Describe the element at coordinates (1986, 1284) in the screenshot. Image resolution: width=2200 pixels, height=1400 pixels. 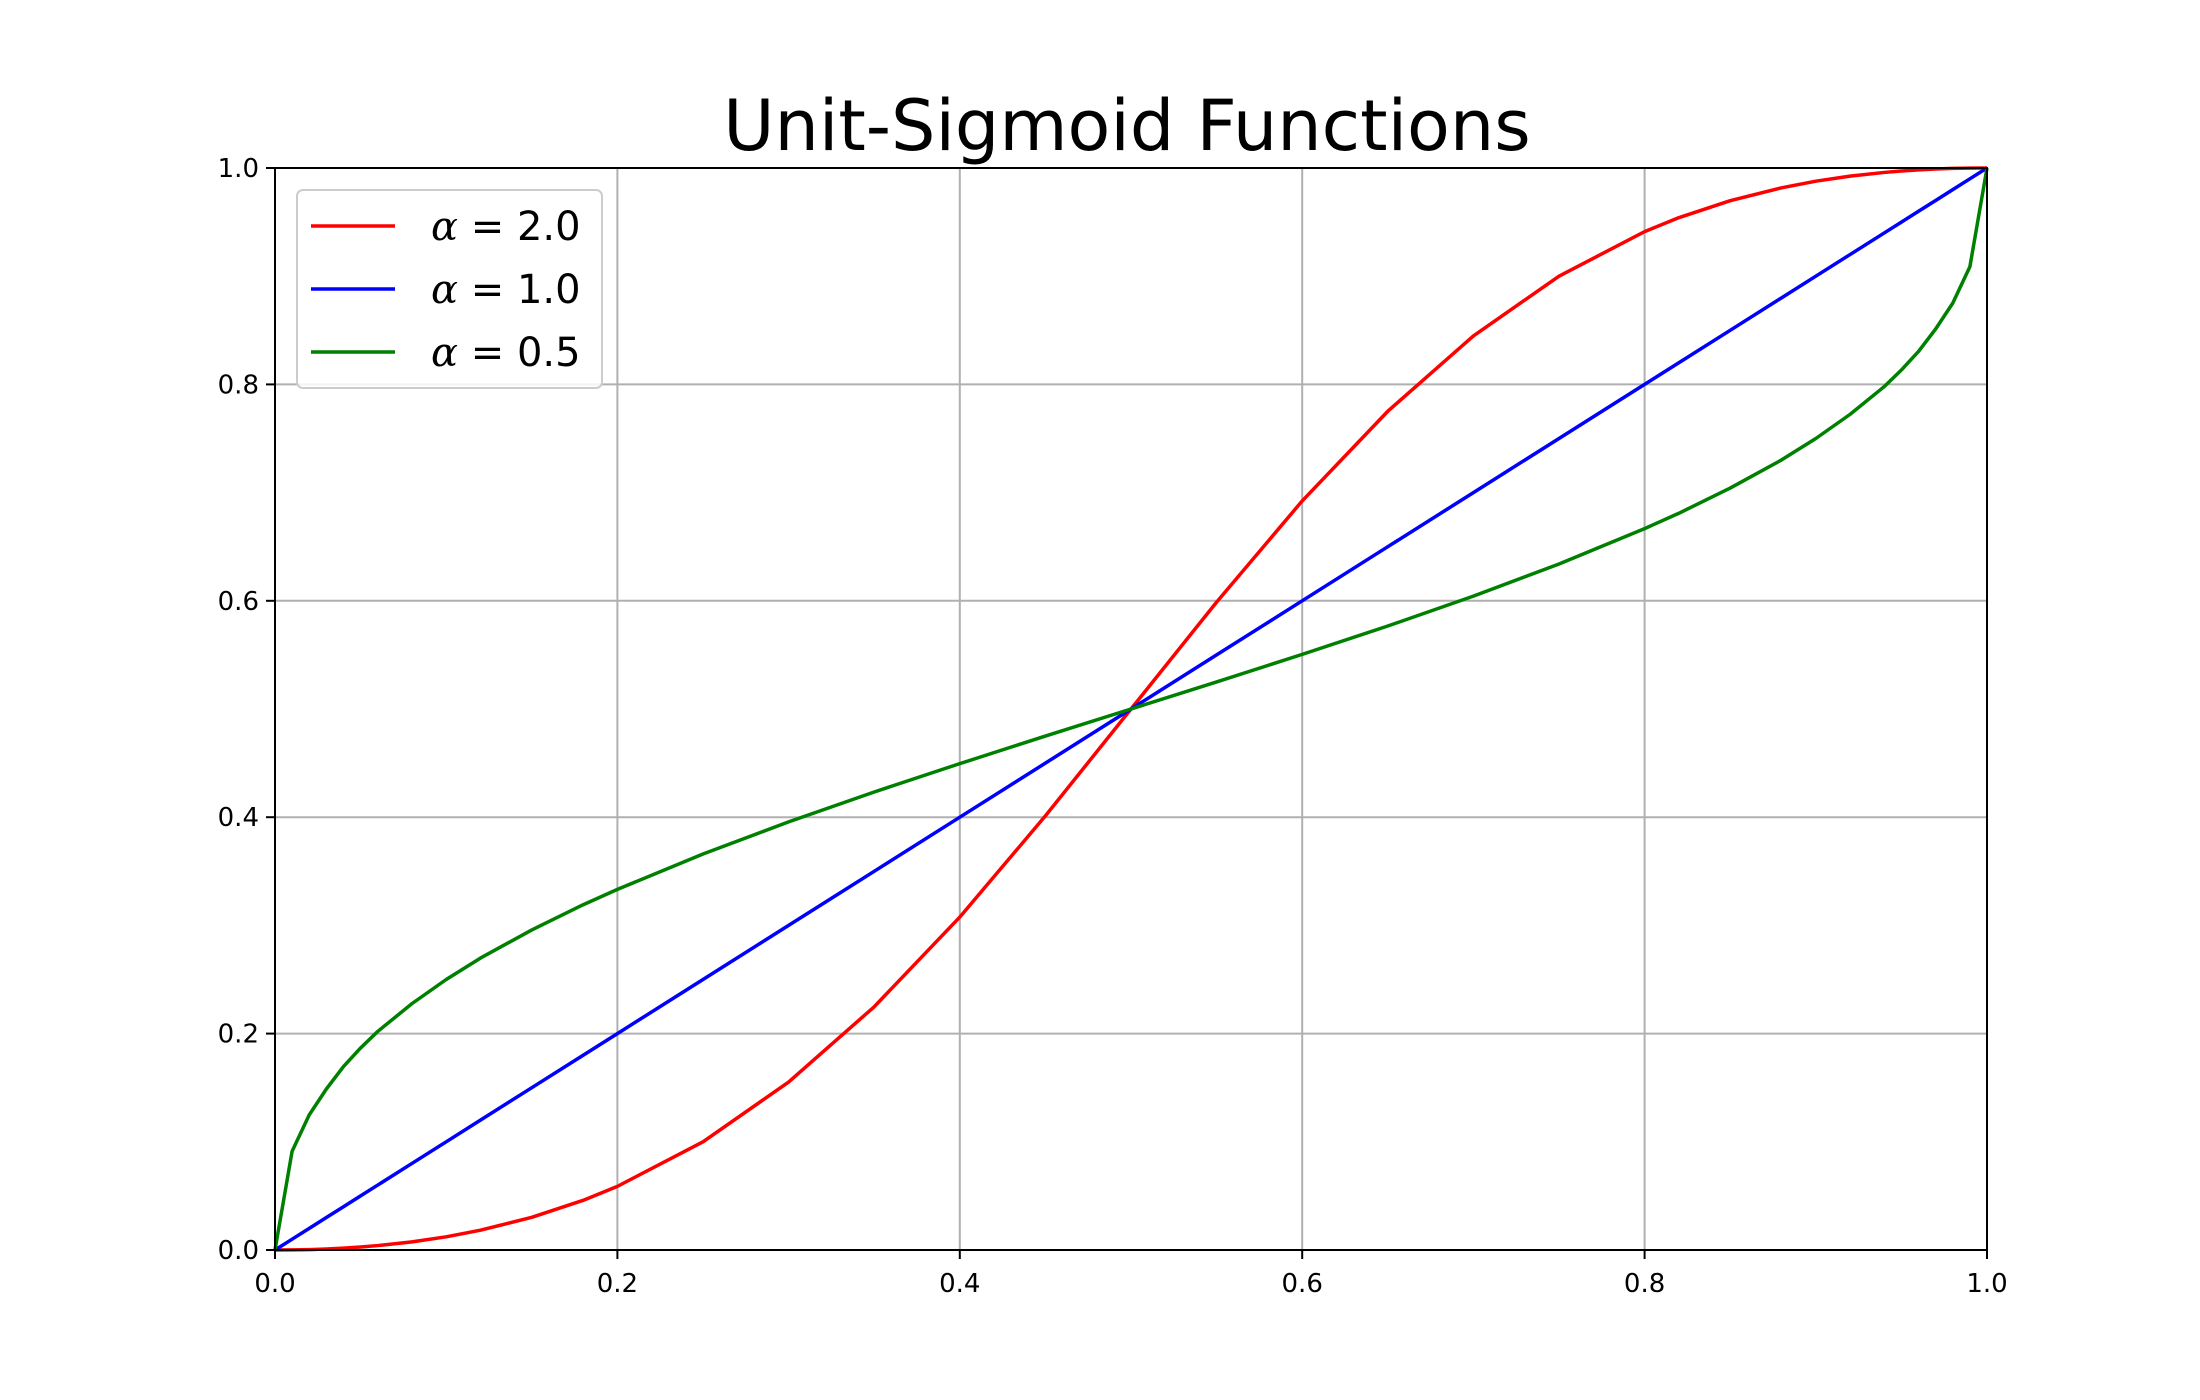
I see `x-tick-label: 1.0` at that location.